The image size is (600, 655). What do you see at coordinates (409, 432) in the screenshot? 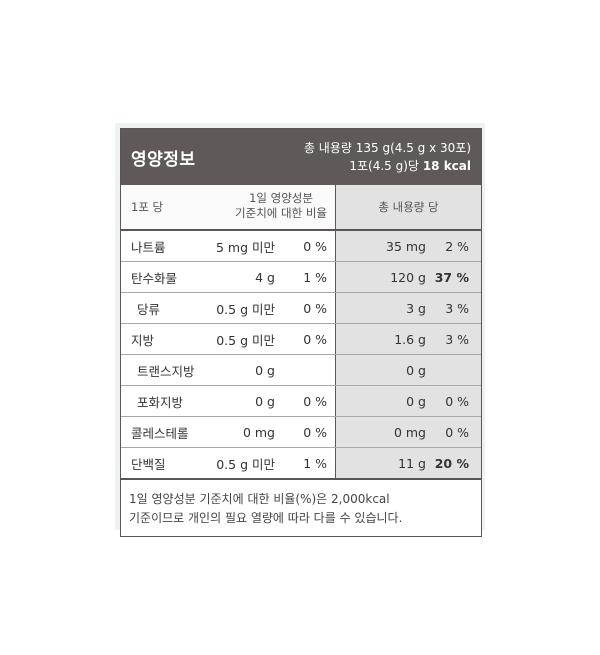
I see `nutrient-total-amount: 0 mg` at bounding box center [409, 432].